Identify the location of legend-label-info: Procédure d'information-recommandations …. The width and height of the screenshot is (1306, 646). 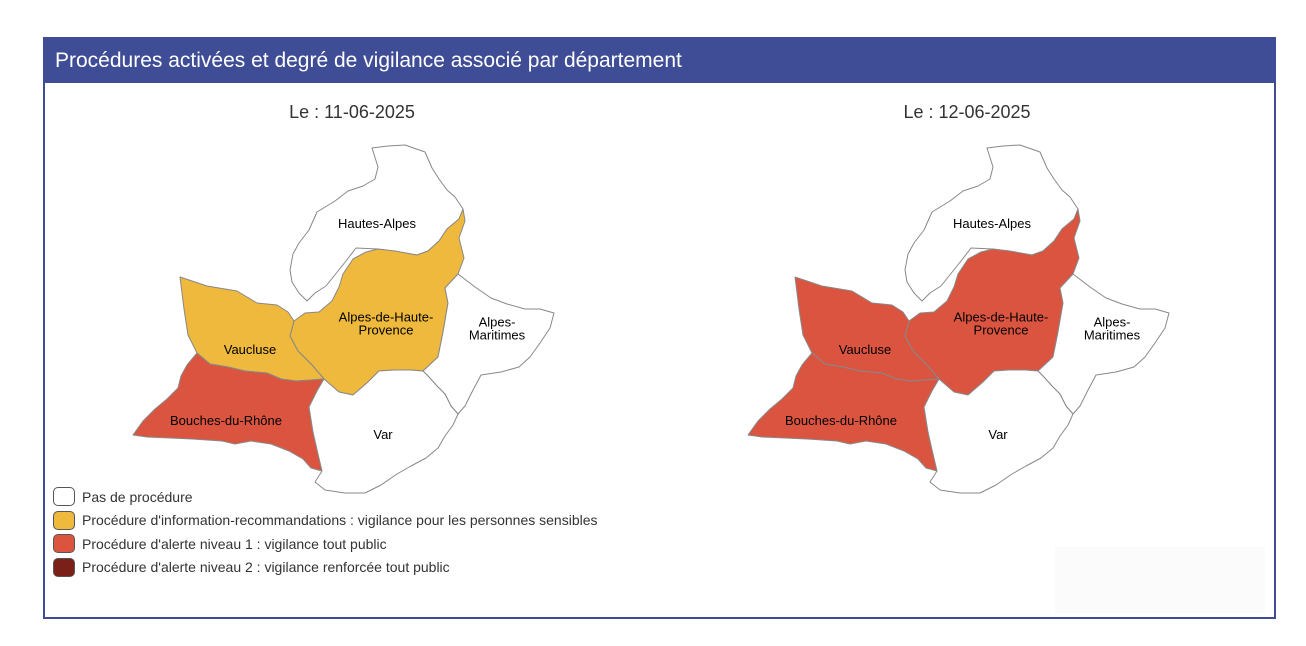
(340, 520).